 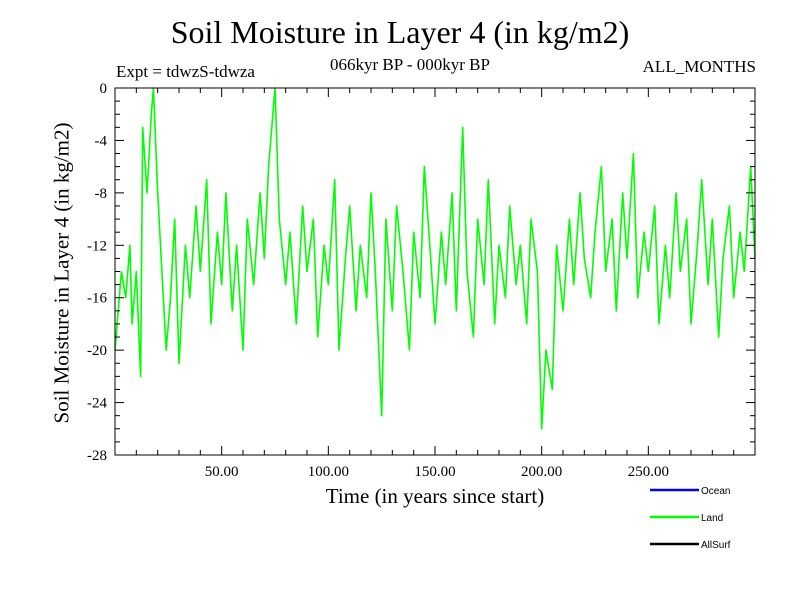 What do you see at coordinates (716, 545) in the screenshot?
I see `legend-label-allsurf: AllSurf` at bounding box center [716, 545].